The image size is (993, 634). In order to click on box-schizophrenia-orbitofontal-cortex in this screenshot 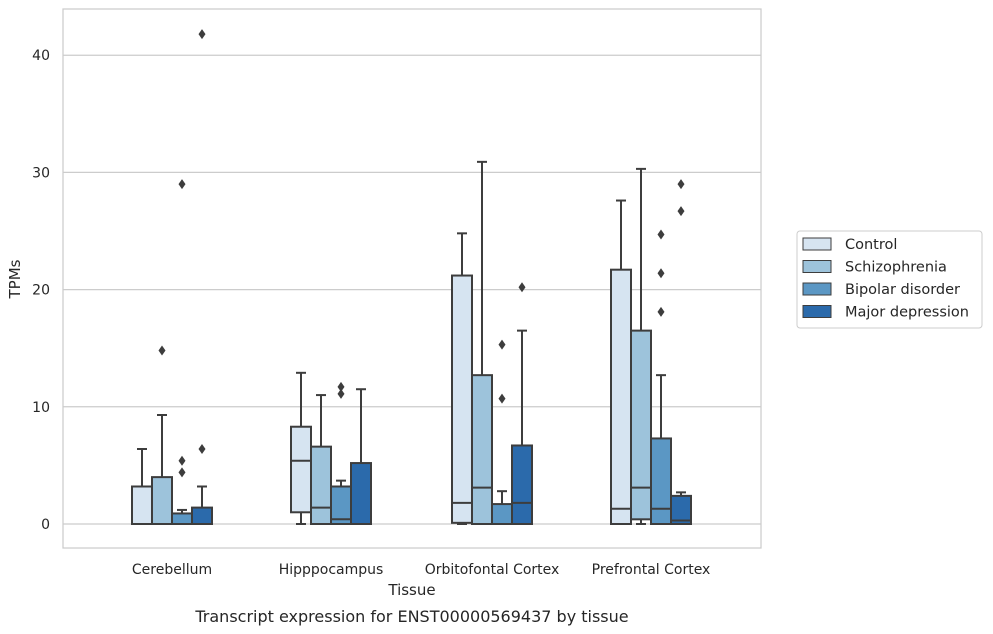, I will do `click(482, 342)`.